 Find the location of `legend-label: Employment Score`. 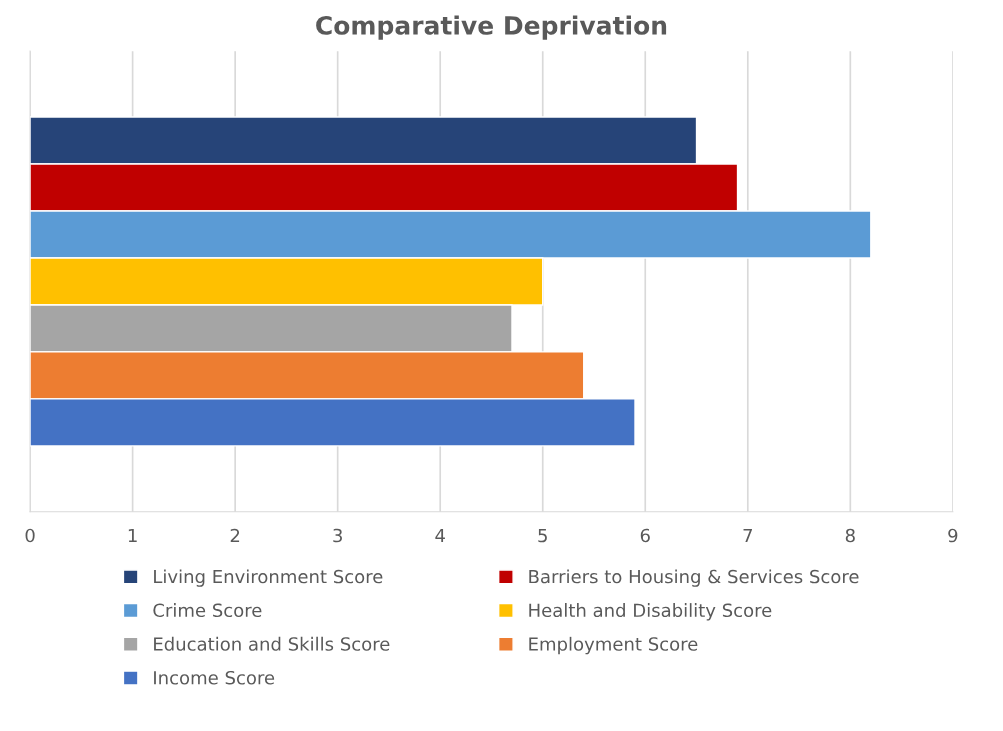

legend-label: Employment Score is located at coordinates (613, 645).